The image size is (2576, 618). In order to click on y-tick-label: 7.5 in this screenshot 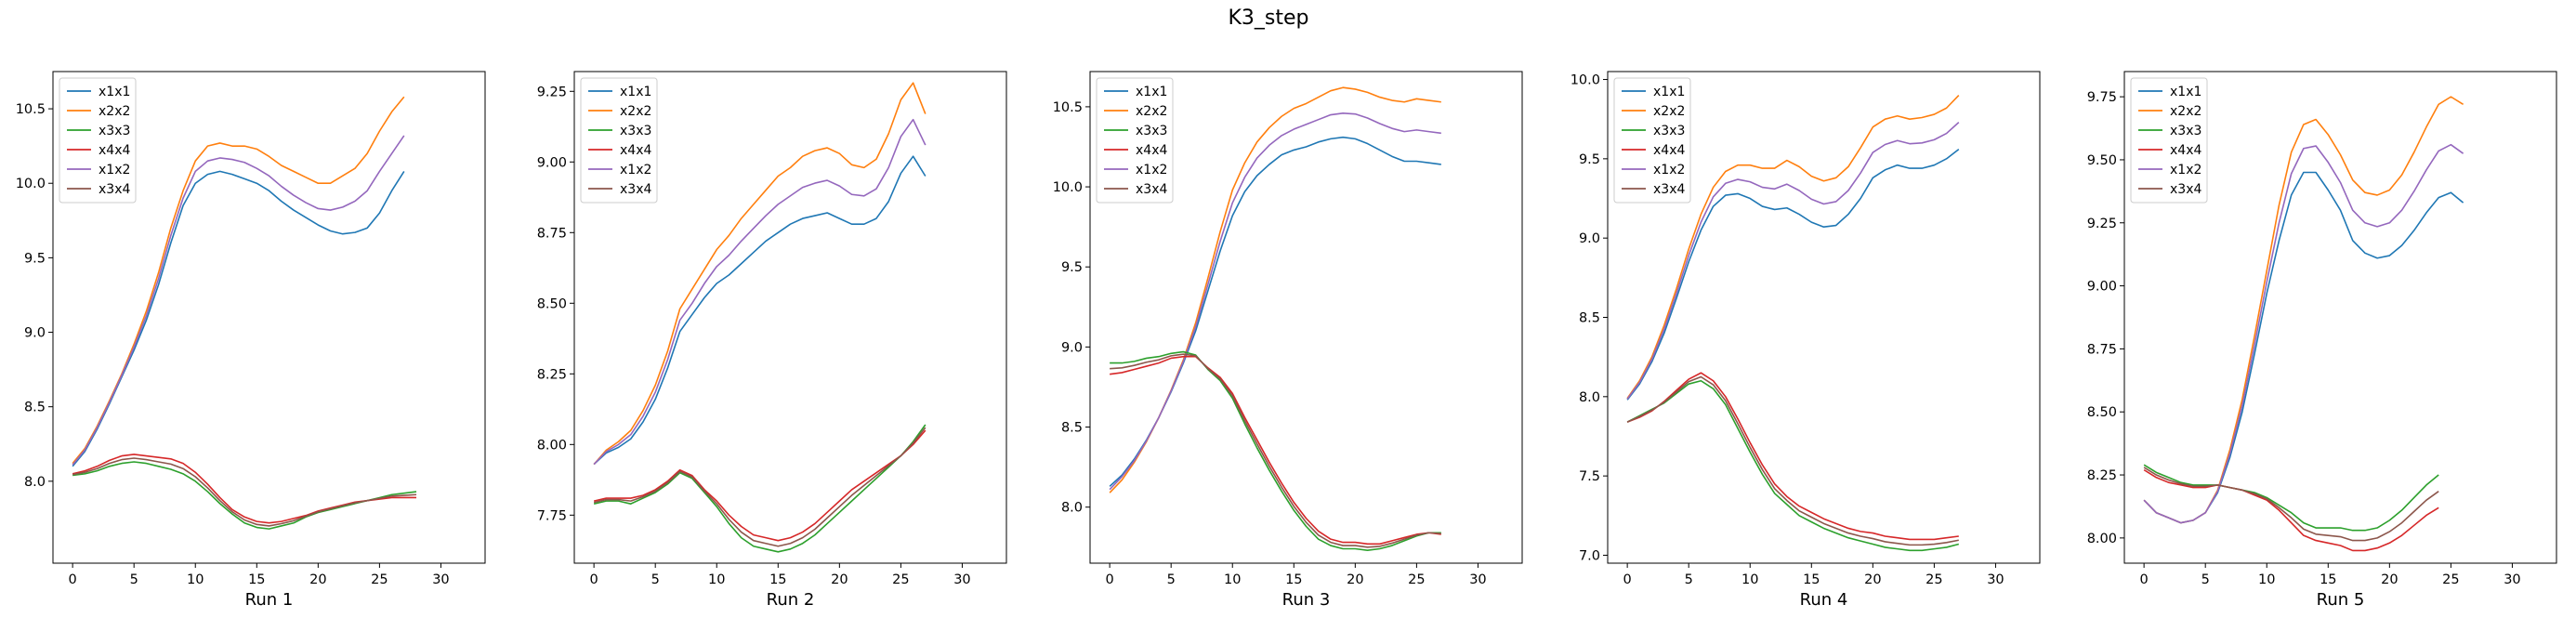, I will do `click(1589, 476)`.